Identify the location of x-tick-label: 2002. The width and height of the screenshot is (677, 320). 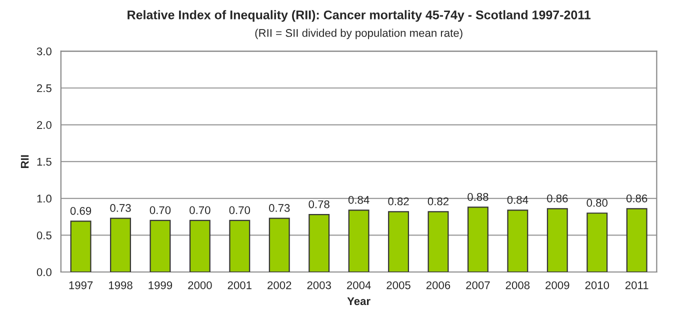
(280, 285).